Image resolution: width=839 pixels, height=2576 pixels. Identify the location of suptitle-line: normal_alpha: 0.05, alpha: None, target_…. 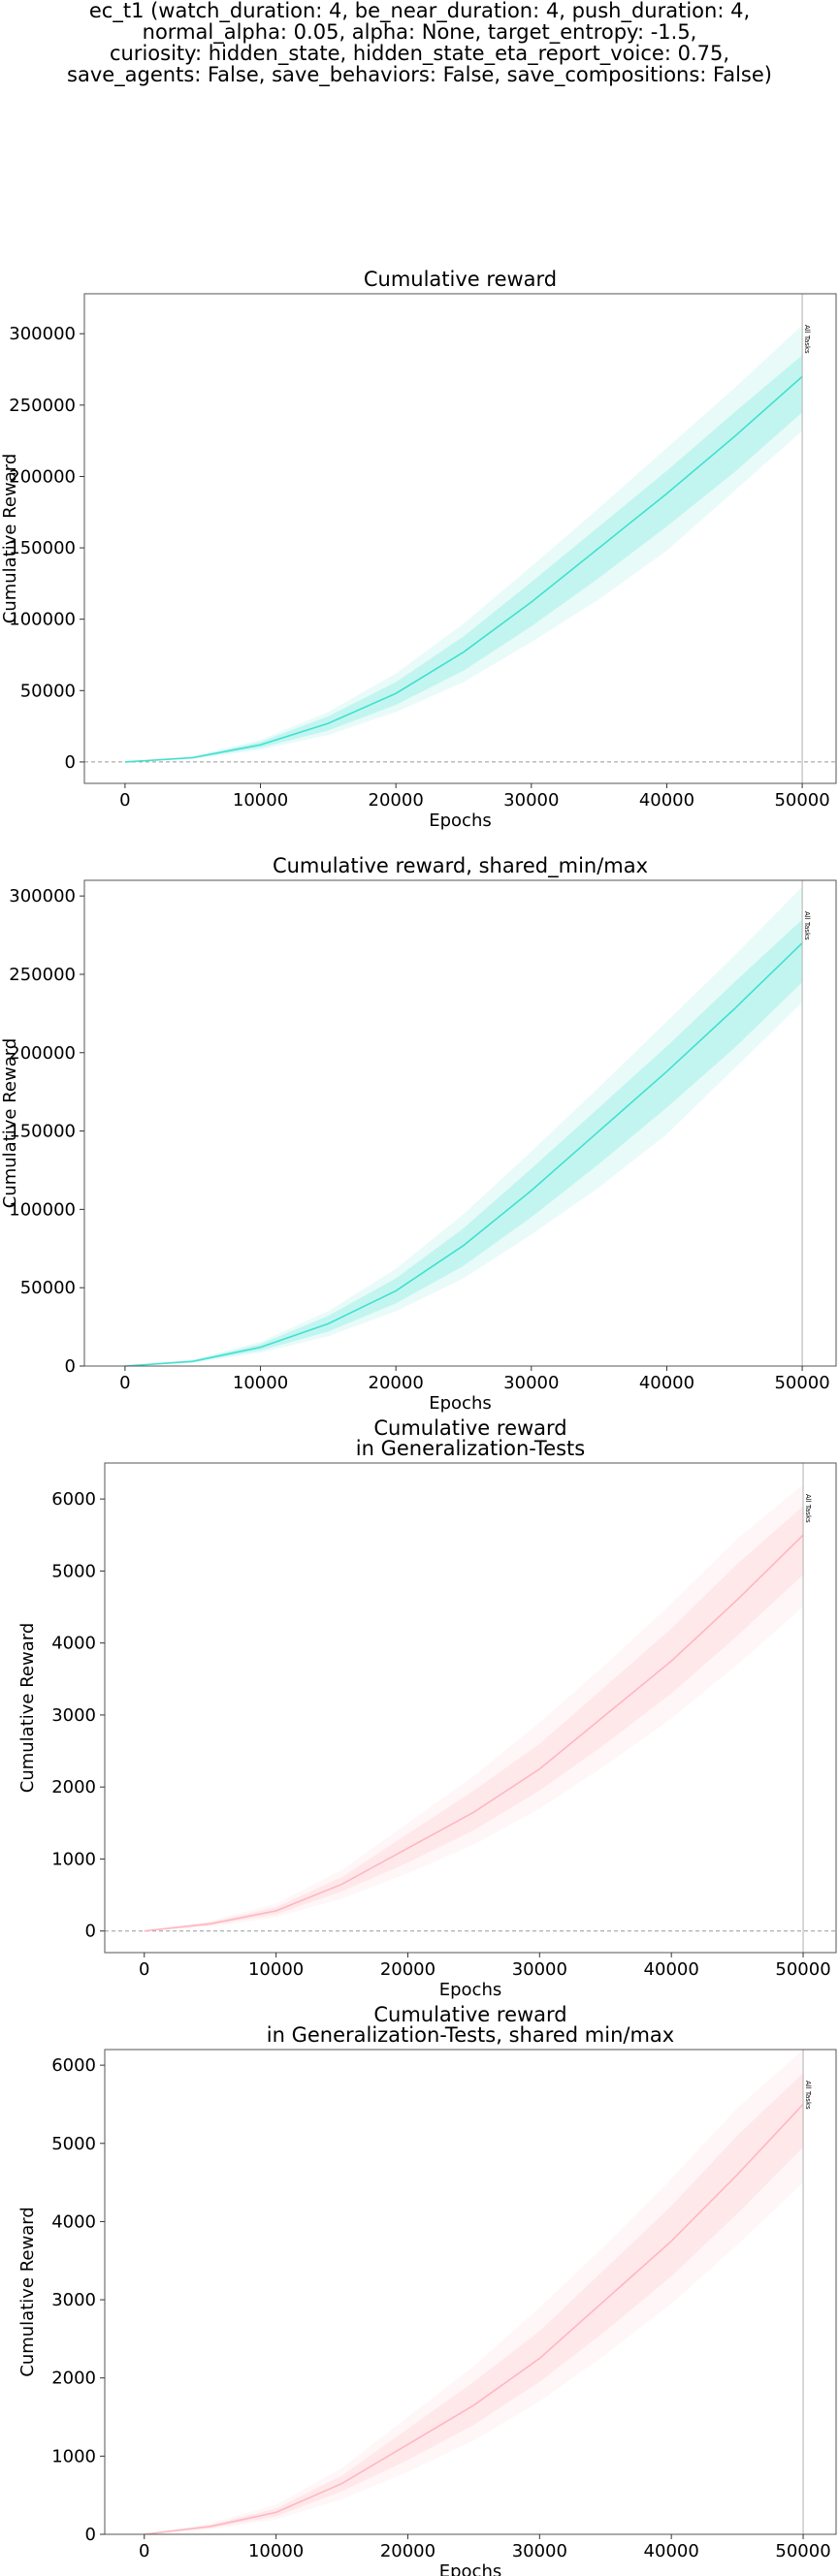
(419, 32).